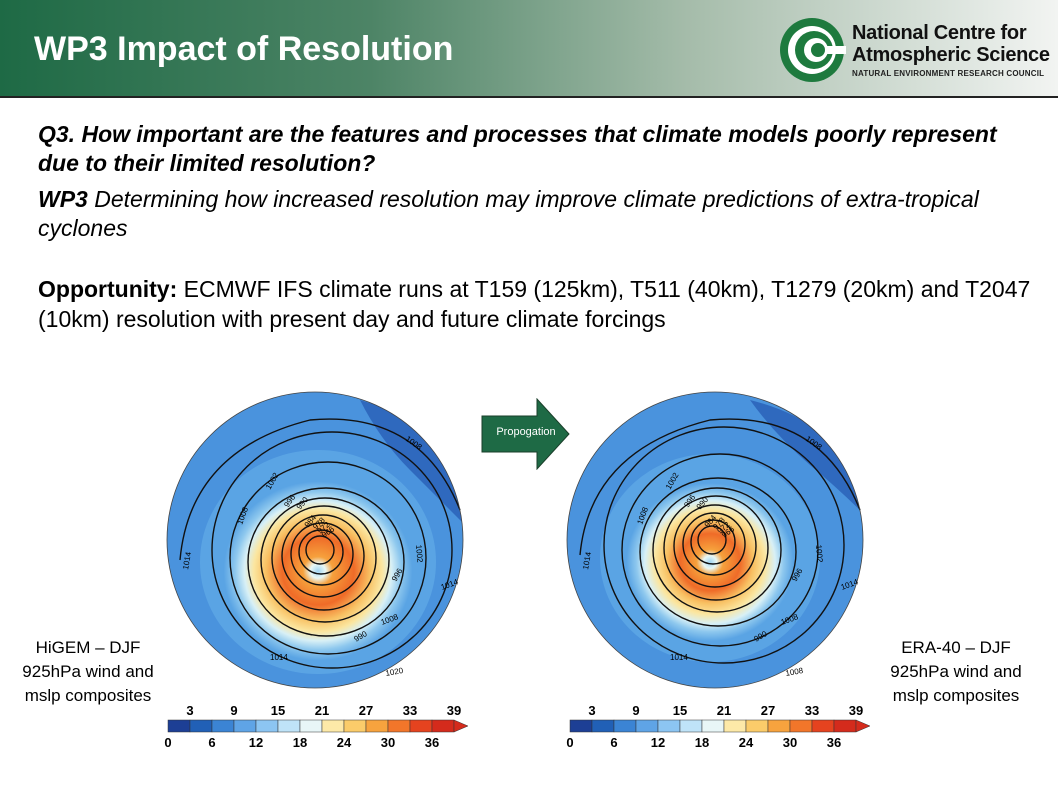 The image size is (1058, 793). I want to click on propagation-label: Propogation, so click(526, 432).